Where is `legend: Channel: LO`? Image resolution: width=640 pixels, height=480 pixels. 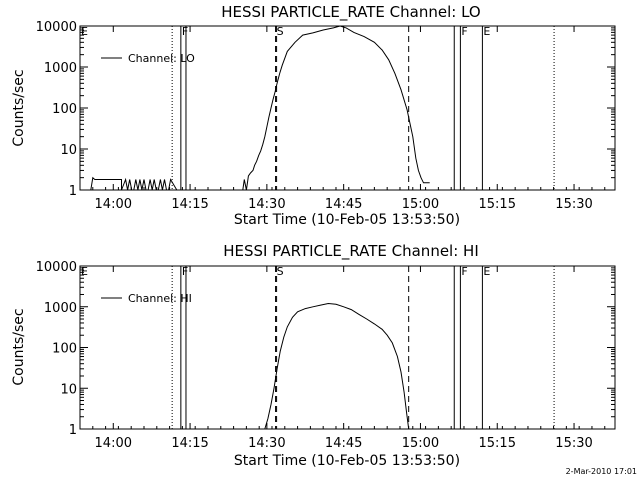 legend: Channel: LO is located at coordinates (148, 58).